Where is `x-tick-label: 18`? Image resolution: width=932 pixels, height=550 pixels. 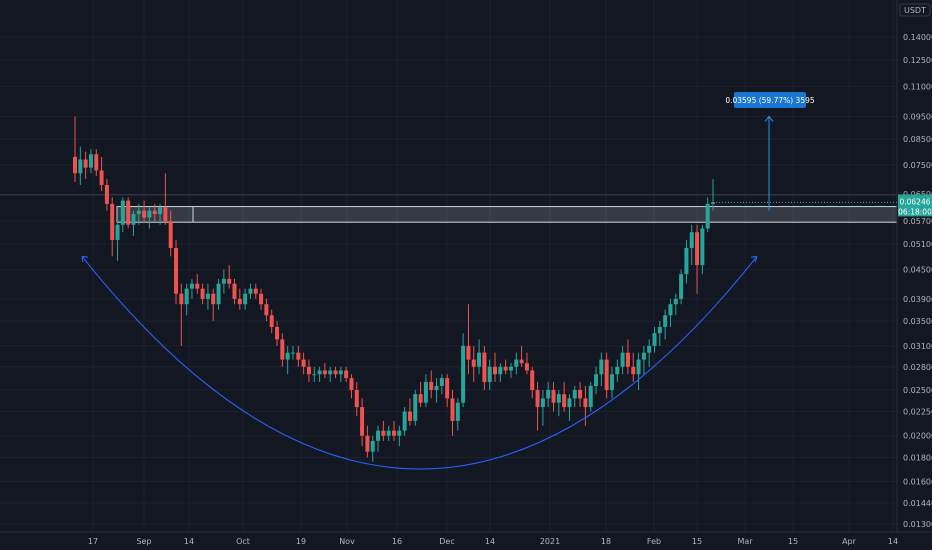 x-tick-label: 18 is located at coordinates (606, 541).